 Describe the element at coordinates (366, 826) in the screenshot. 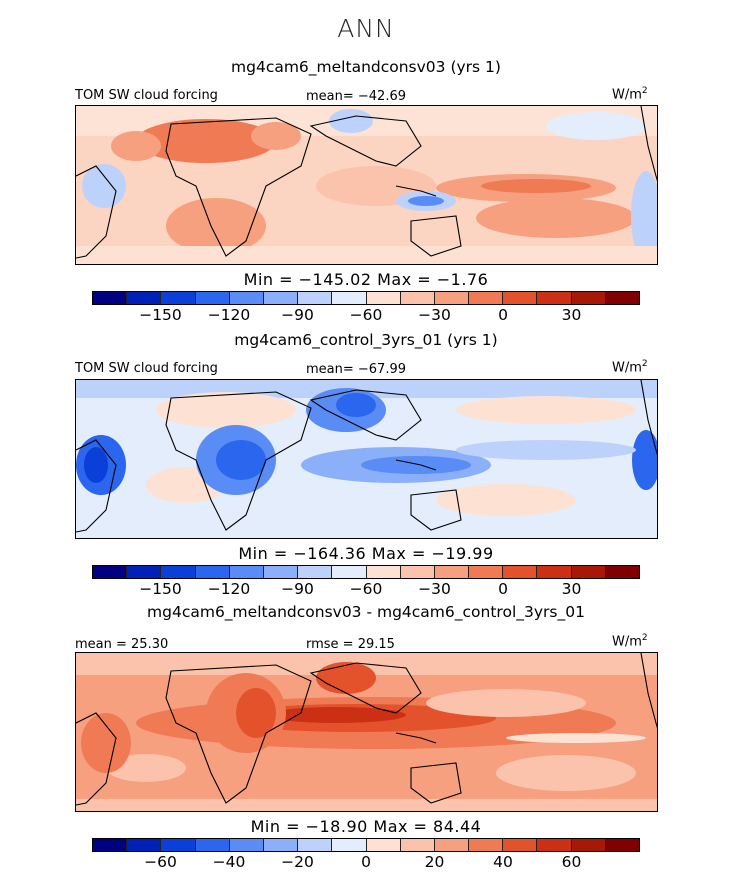

I see `panel-3-min-max: Min = −18.90 Max = 84.44` at that location.